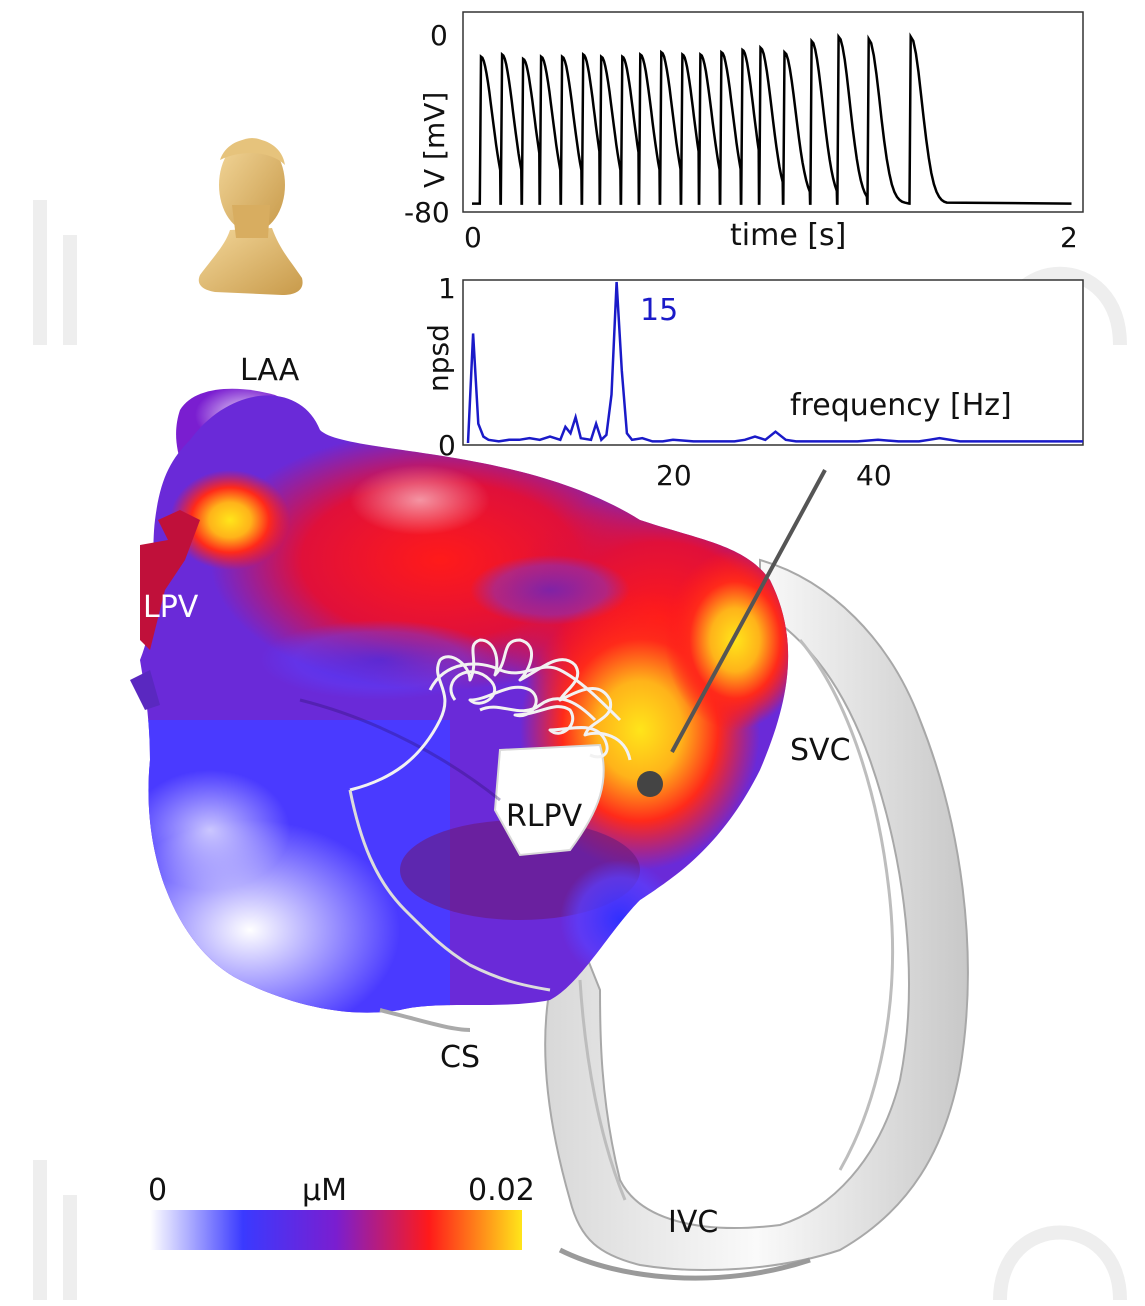 The image size is (1145, 1306). I want to click on colorbar-max-label: 0.02, so click(501, 1190).